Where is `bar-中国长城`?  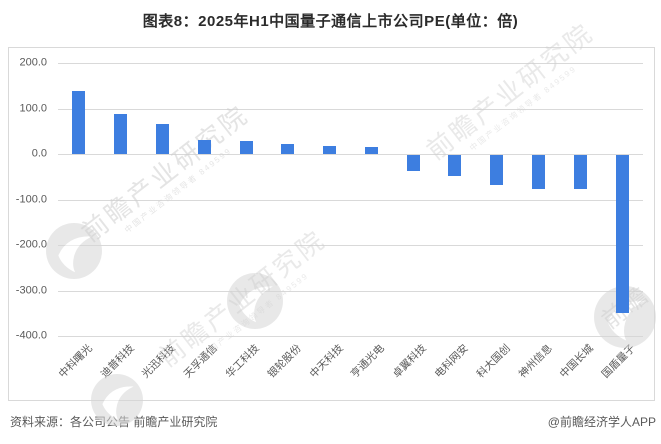
bar-中国长城 is located at coordinates (580, 172).